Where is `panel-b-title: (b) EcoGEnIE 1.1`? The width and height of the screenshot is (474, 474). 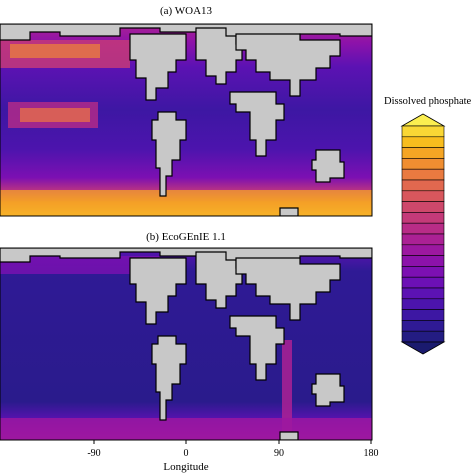
panel-b-title: (b) EcoGEnIE 1.1 is located at coordinates (186, 237).